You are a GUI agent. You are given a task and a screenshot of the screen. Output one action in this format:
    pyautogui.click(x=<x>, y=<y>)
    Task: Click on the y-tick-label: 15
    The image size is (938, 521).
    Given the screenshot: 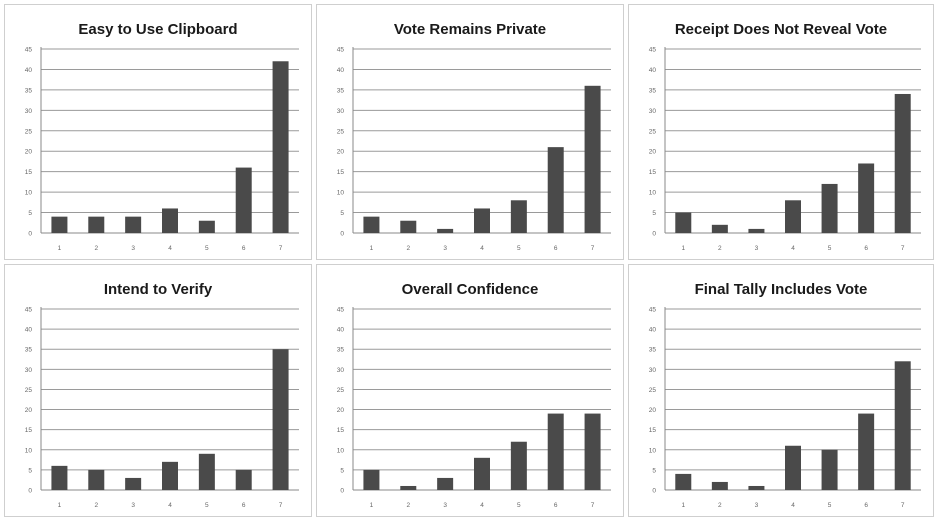 What is the action you would take?
    pyautogui.click(x=341, y=172)
    